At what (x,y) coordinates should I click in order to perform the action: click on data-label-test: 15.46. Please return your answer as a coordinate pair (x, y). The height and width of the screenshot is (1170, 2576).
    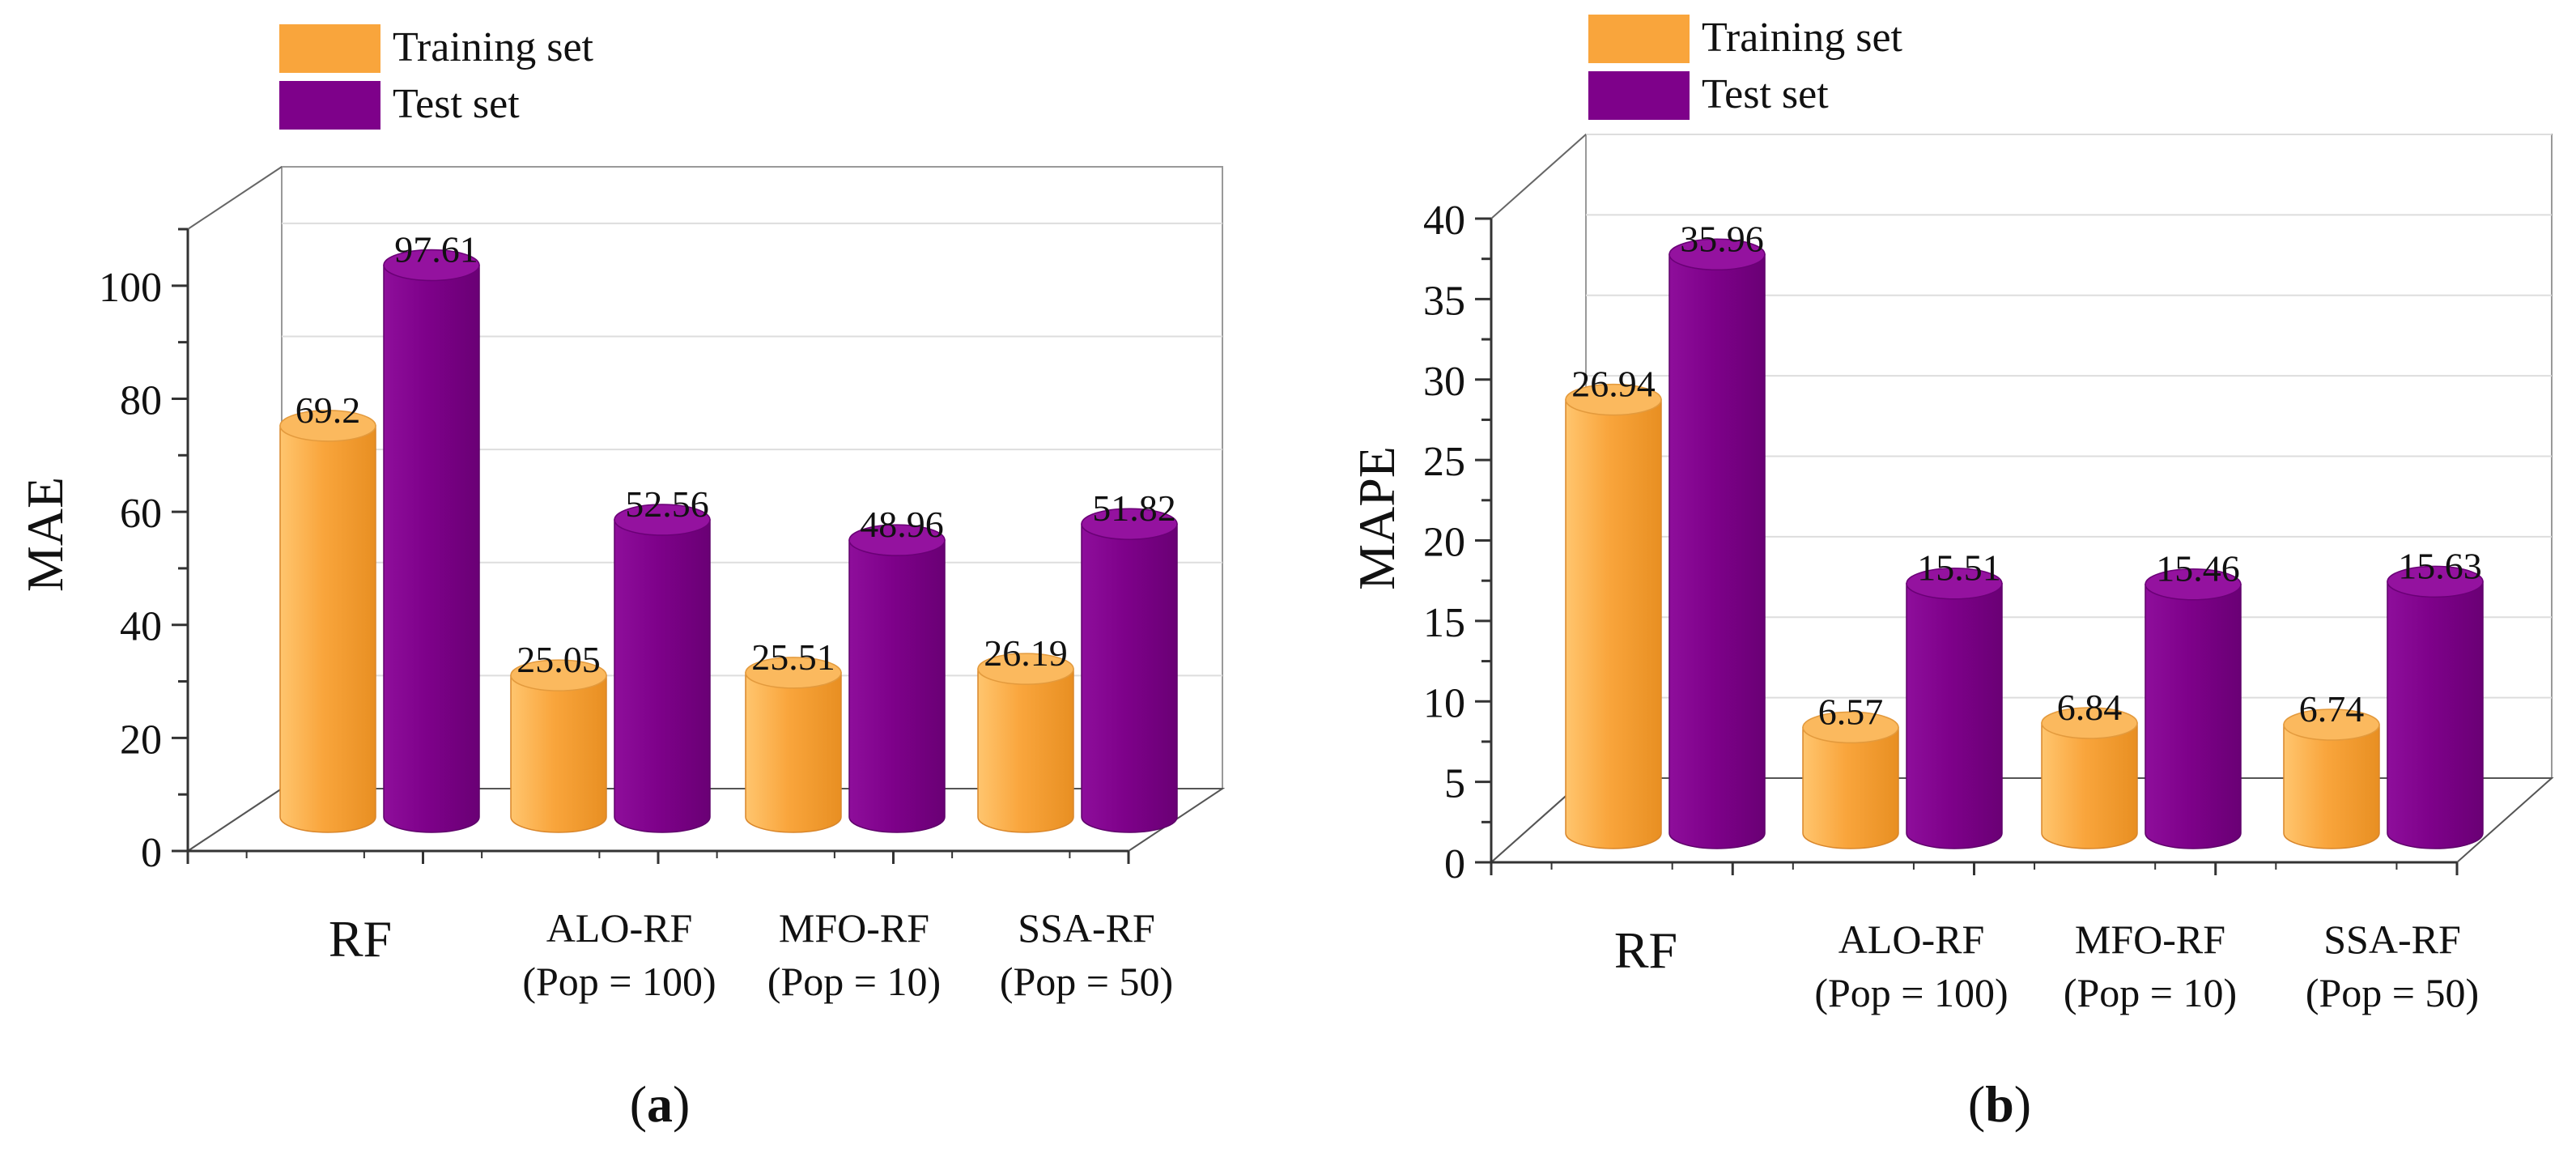
    Looking at the image, I should click on (2198, 568).